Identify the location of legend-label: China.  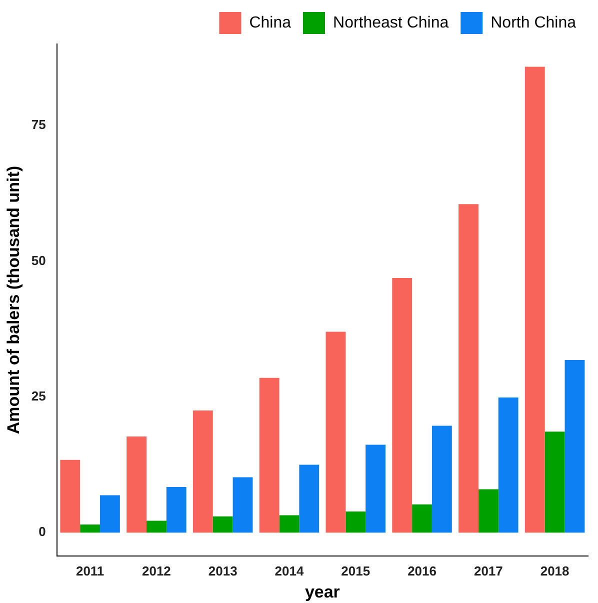
(270, 23).